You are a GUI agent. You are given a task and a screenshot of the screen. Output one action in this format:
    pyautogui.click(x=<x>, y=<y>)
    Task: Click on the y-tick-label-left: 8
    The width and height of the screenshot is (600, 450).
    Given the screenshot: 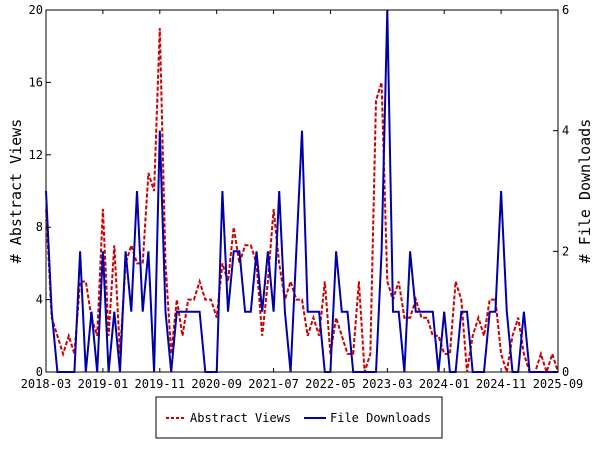 What is the action you would take?
    pyautogui.click(x=39, y=227)
    